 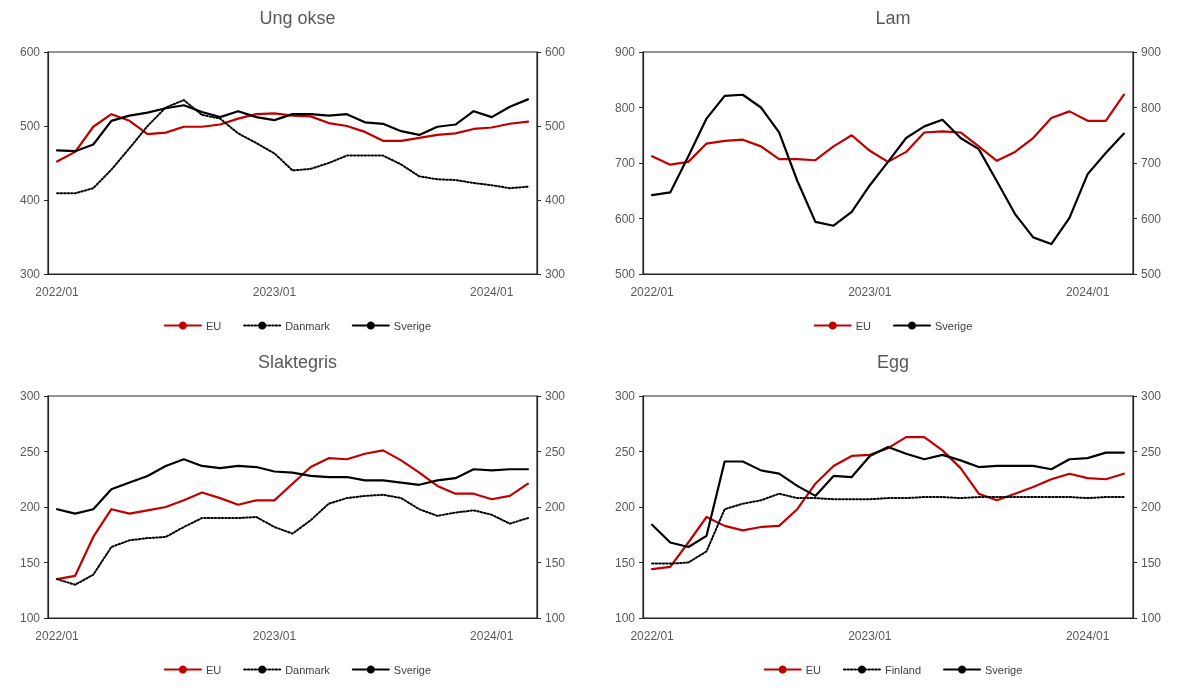 I want to click on chart-title: Slaktegris, so click(x=297, y=362).